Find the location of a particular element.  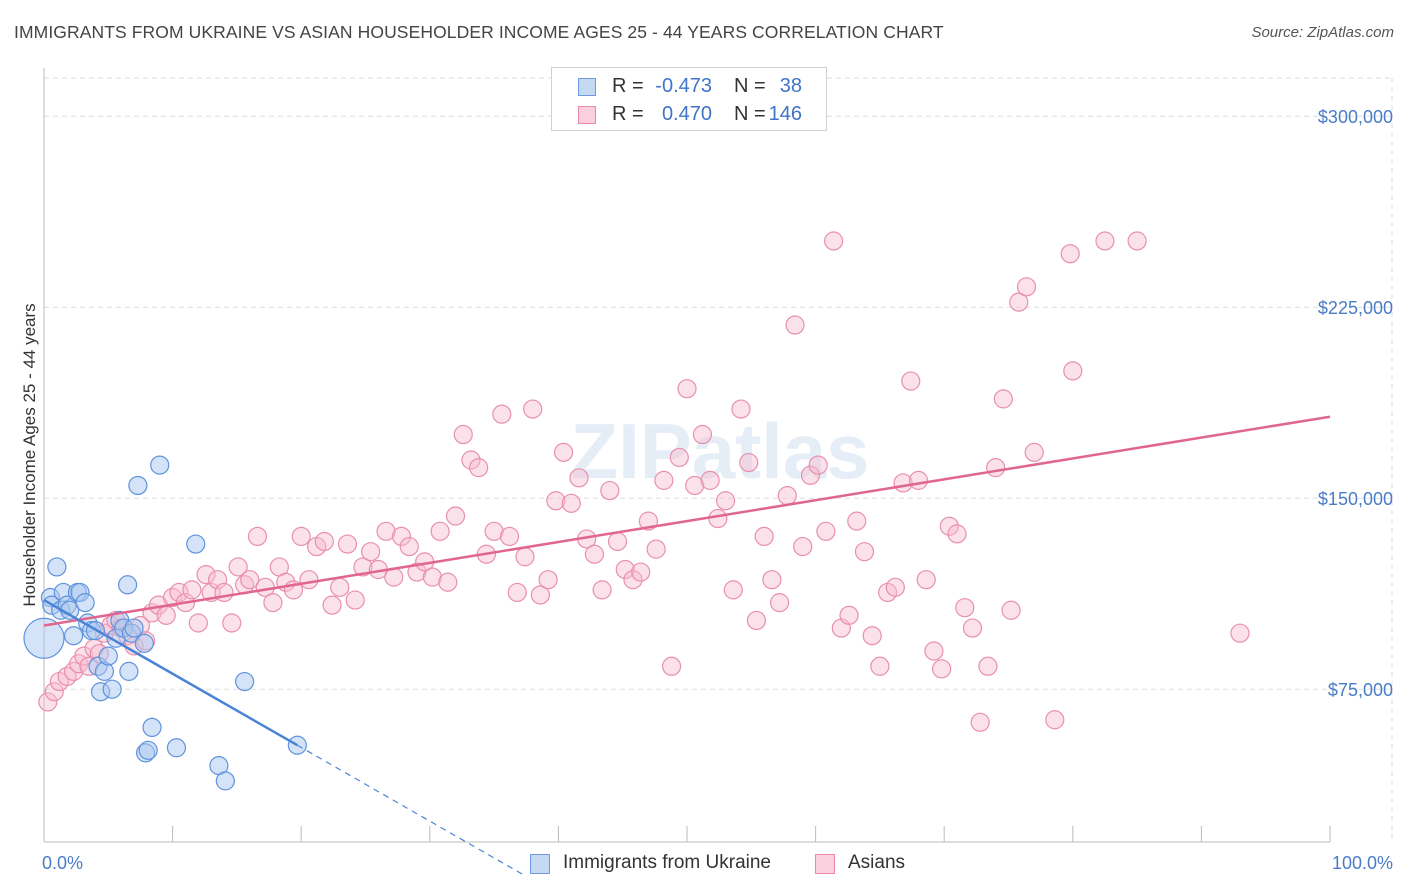

legend-swatch-pink is located at coordinates (587, 115).